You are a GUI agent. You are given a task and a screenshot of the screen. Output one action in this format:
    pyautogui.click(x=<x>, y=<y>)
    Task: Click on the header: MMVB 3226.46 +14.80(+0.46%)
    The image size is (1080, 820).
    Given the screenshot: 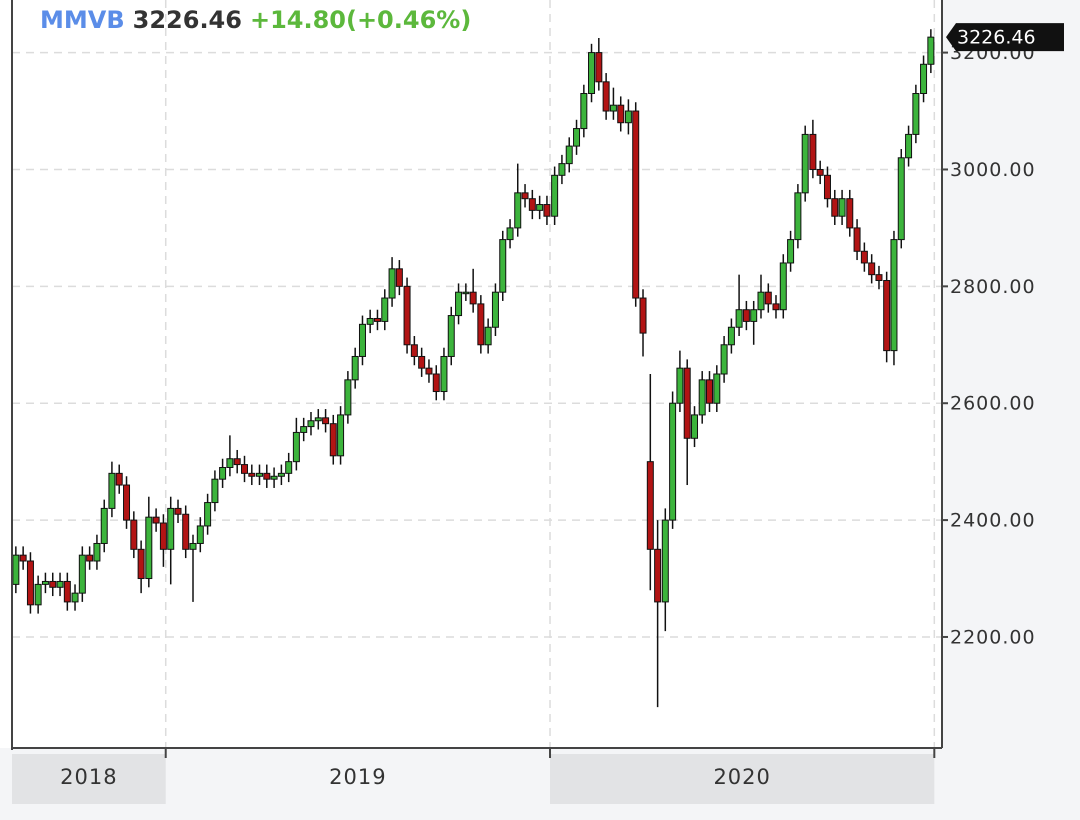 What is the action you would take?
    pyautogui.click(x=255, y=20)
    